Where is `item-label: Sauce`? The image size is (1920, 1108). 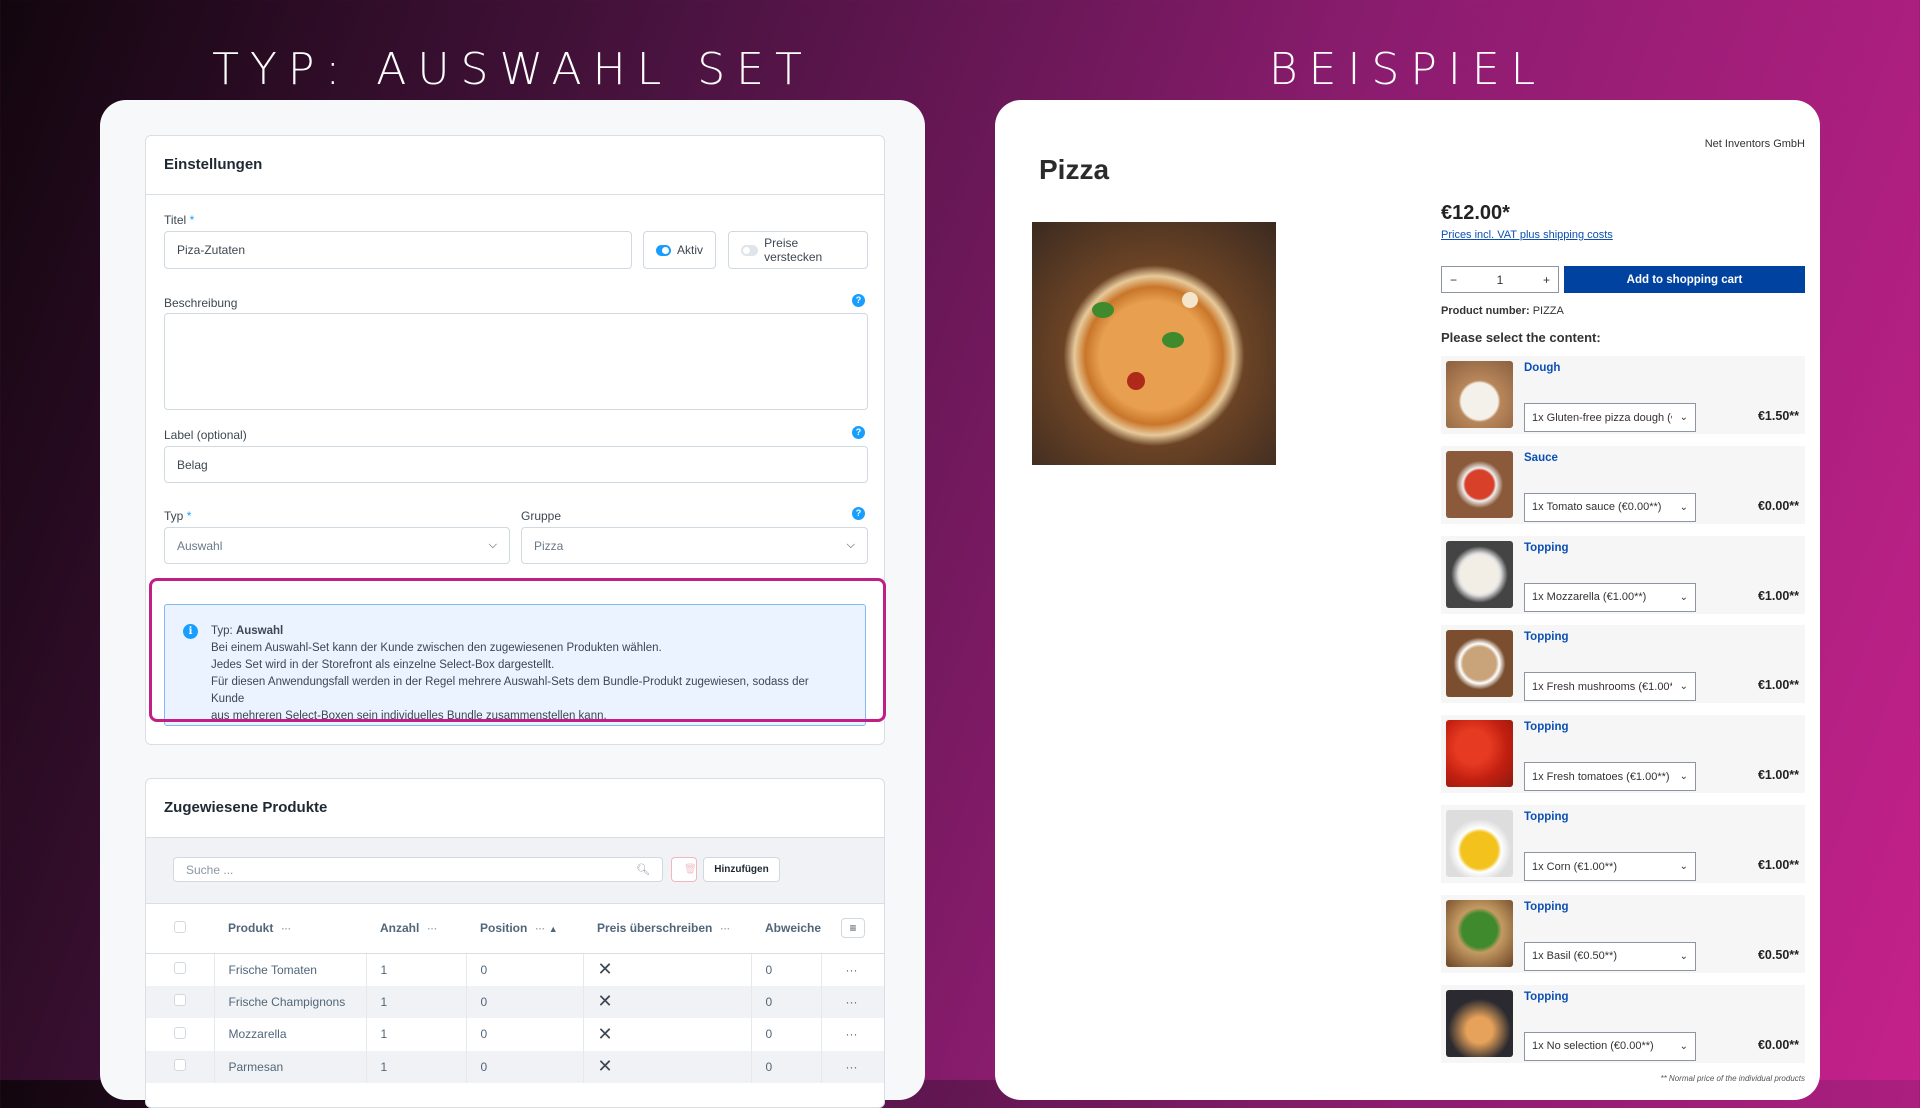
item-label: Sauce is located at coordinates (1541, 457).